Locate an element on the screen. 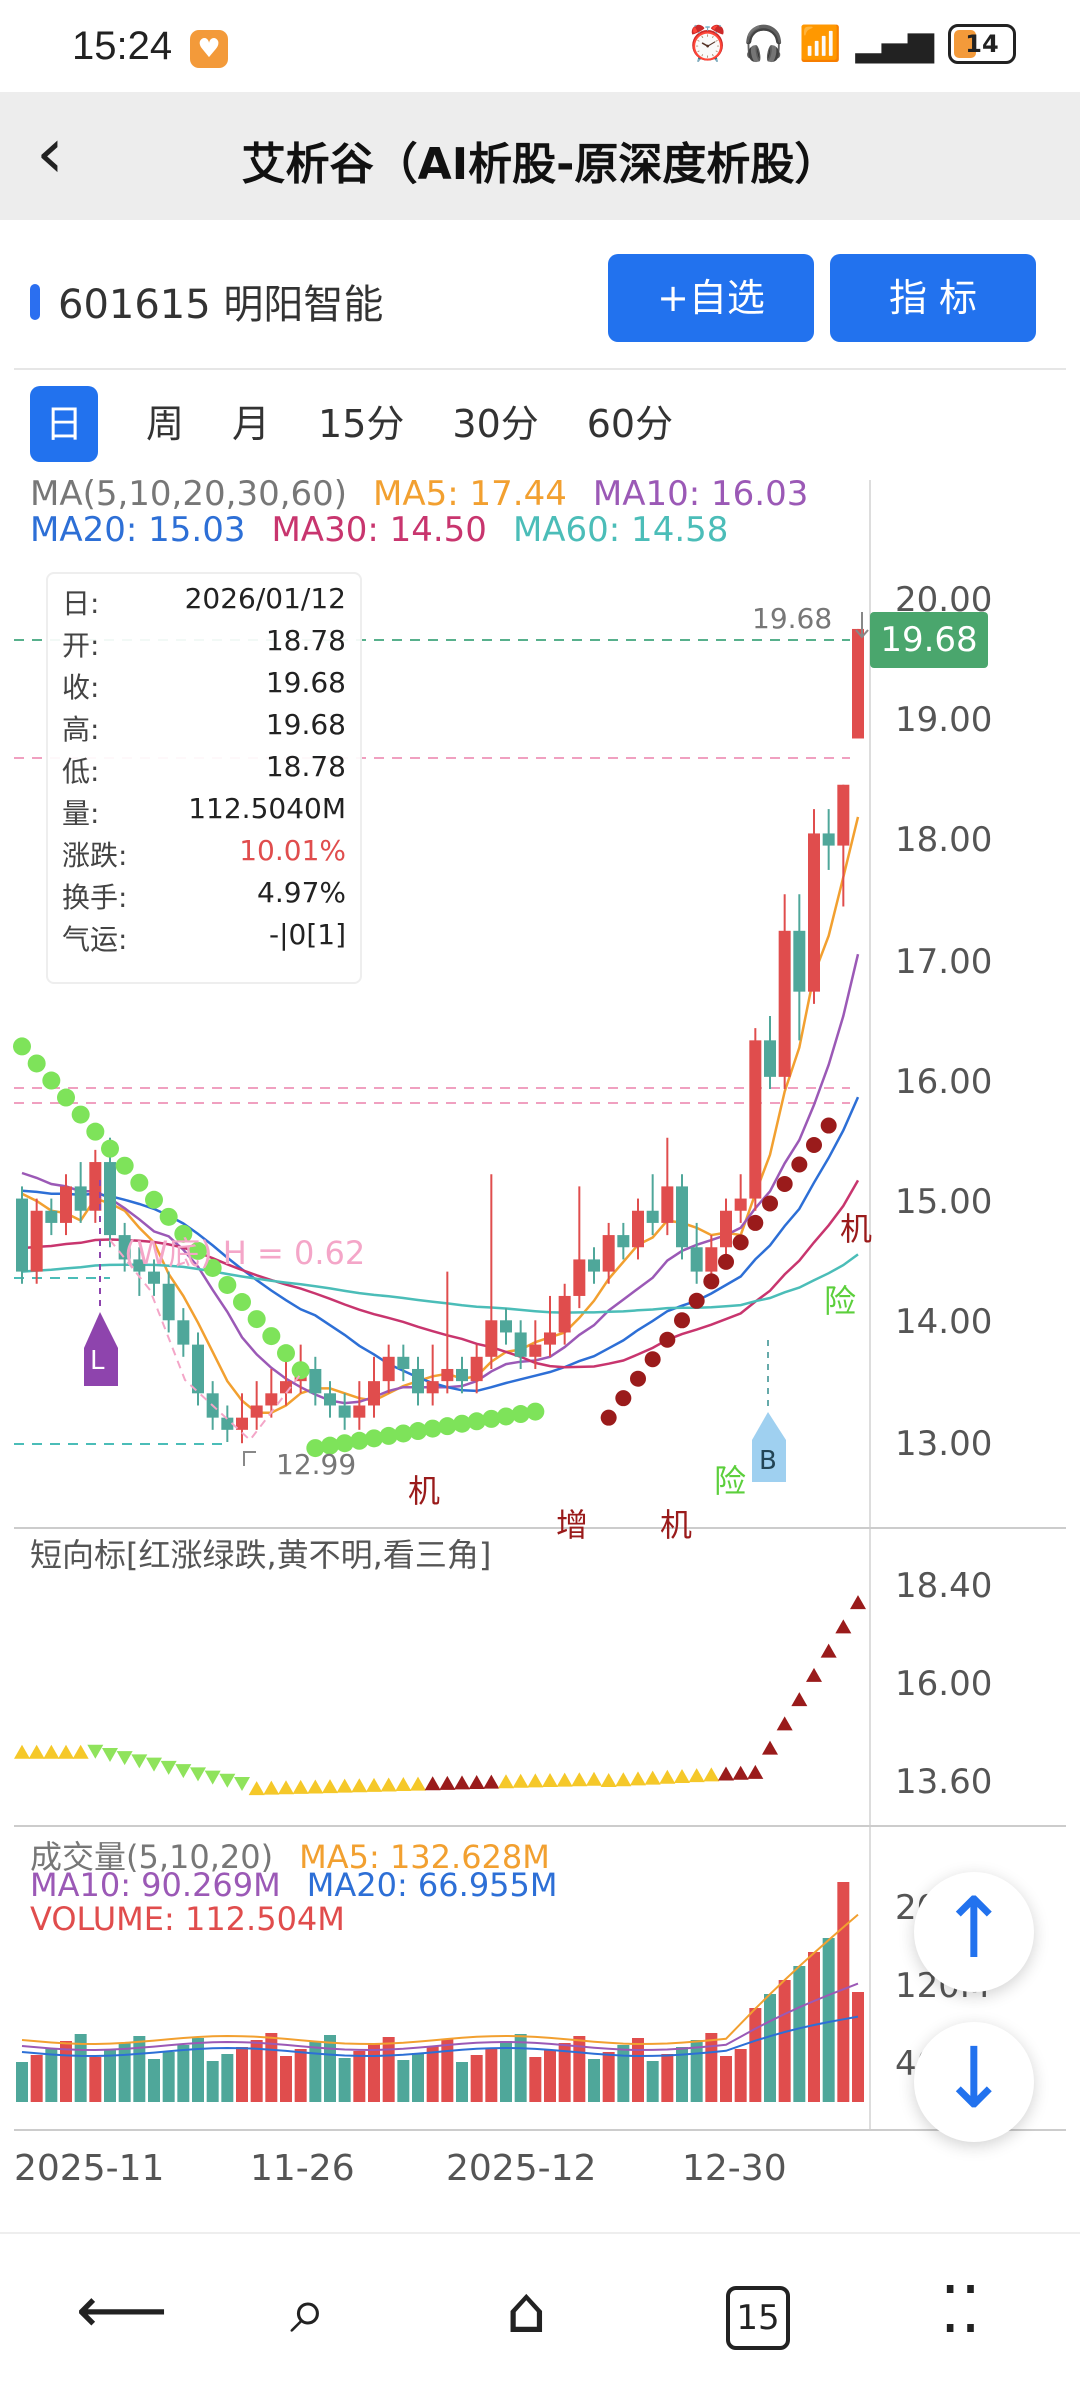 This screenshot has height=2402, width=1080. period-tabs: 日 周 月 15分 30分 60分 is located at coordinates (375, 424).